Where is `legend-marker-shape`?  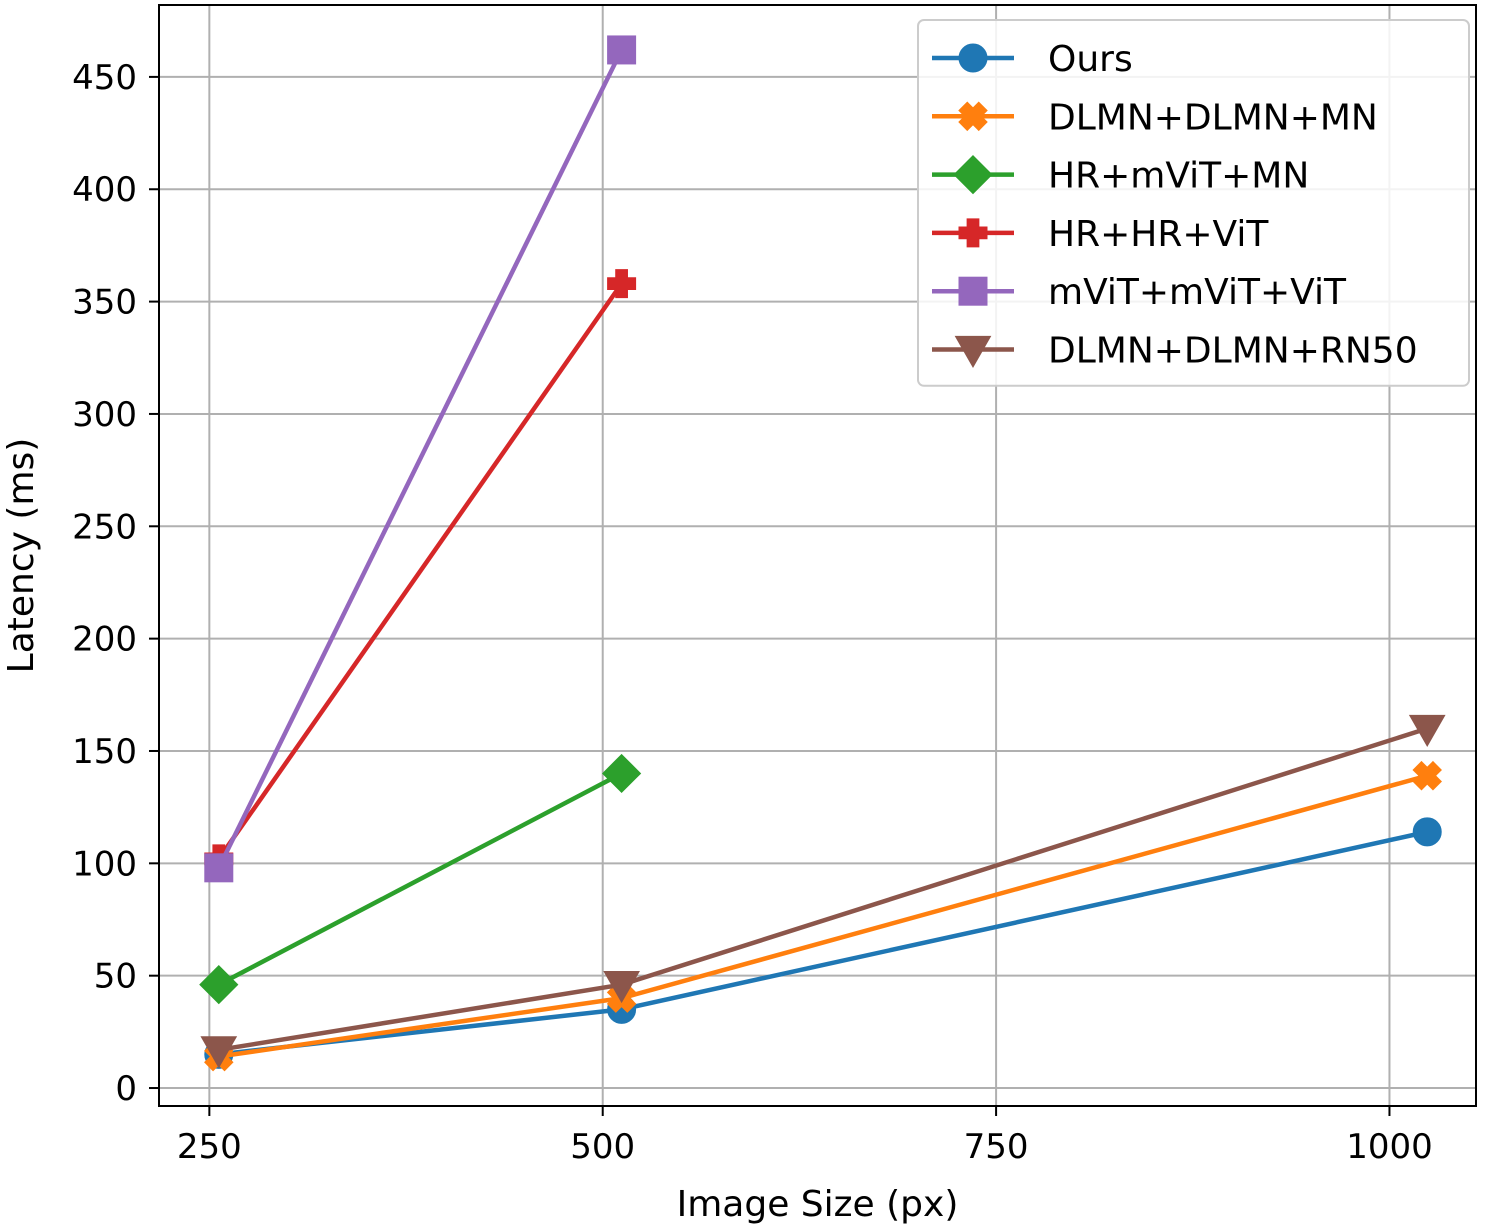 legend-marker-shape is located at coordinates (973, 116).